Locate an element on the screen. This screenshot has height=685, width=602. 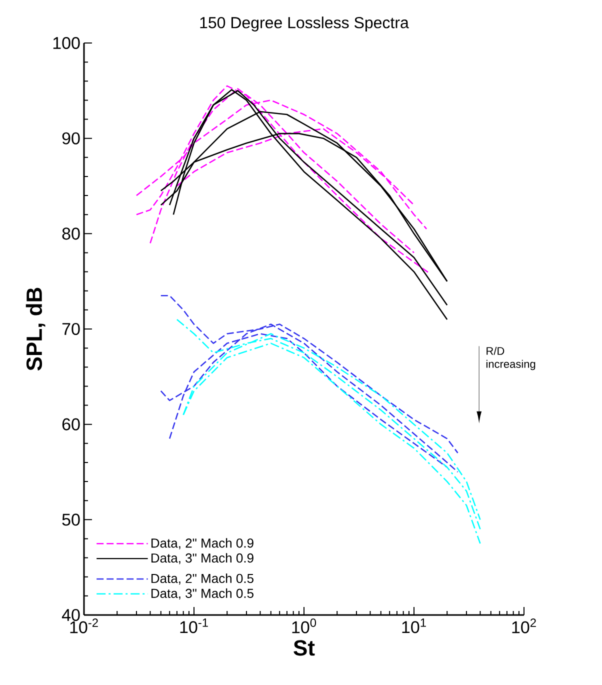
legend-label: Data, 3" Mach 0.9 is located at coordinates (202, 558).